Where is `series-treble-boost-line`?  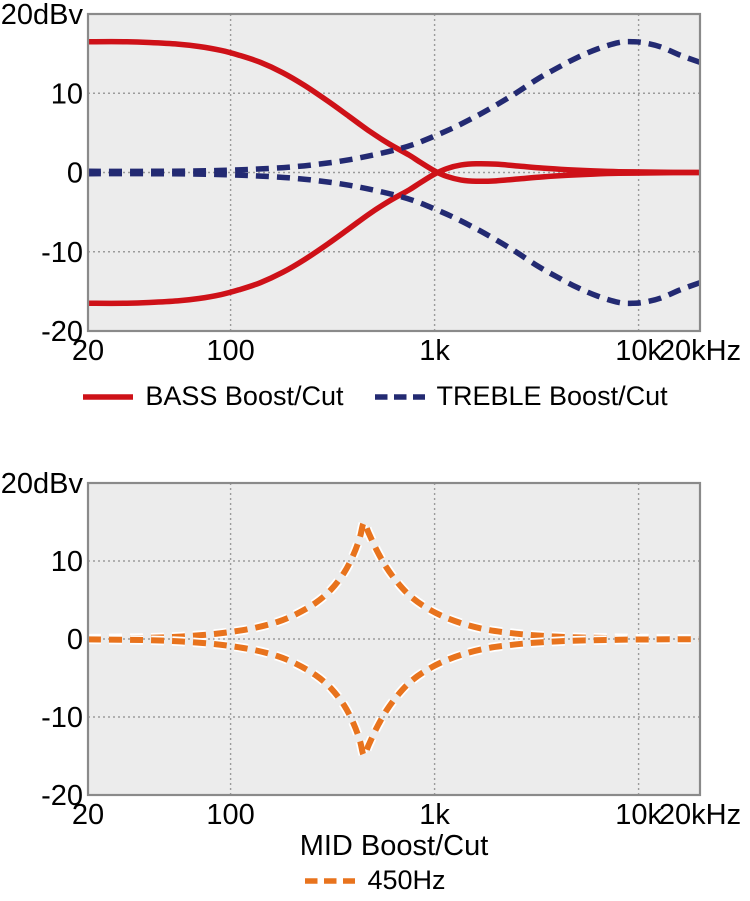 series-treble-boost-line is located at coordinates (394, 106).